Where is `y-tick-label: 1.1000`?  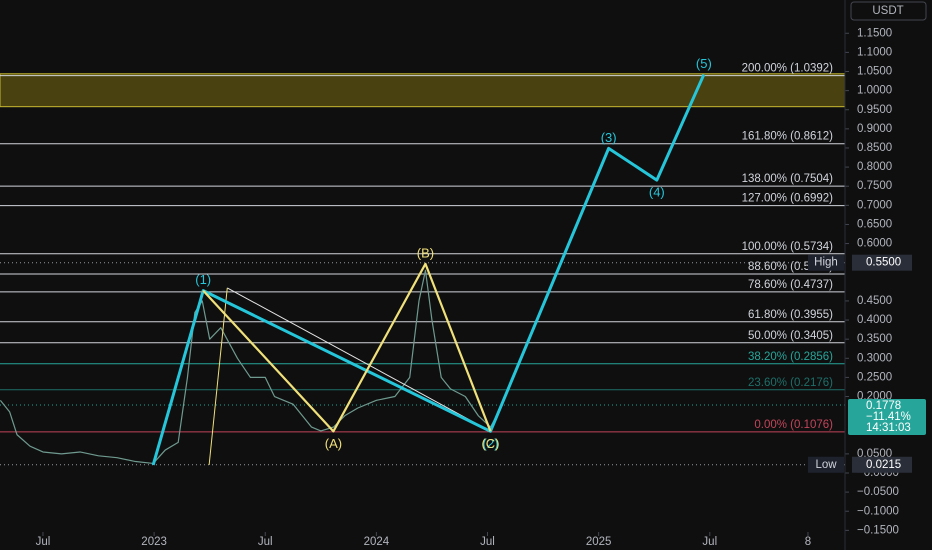
y-tick-label: 1.1000 is located at coordinates (874, 52).